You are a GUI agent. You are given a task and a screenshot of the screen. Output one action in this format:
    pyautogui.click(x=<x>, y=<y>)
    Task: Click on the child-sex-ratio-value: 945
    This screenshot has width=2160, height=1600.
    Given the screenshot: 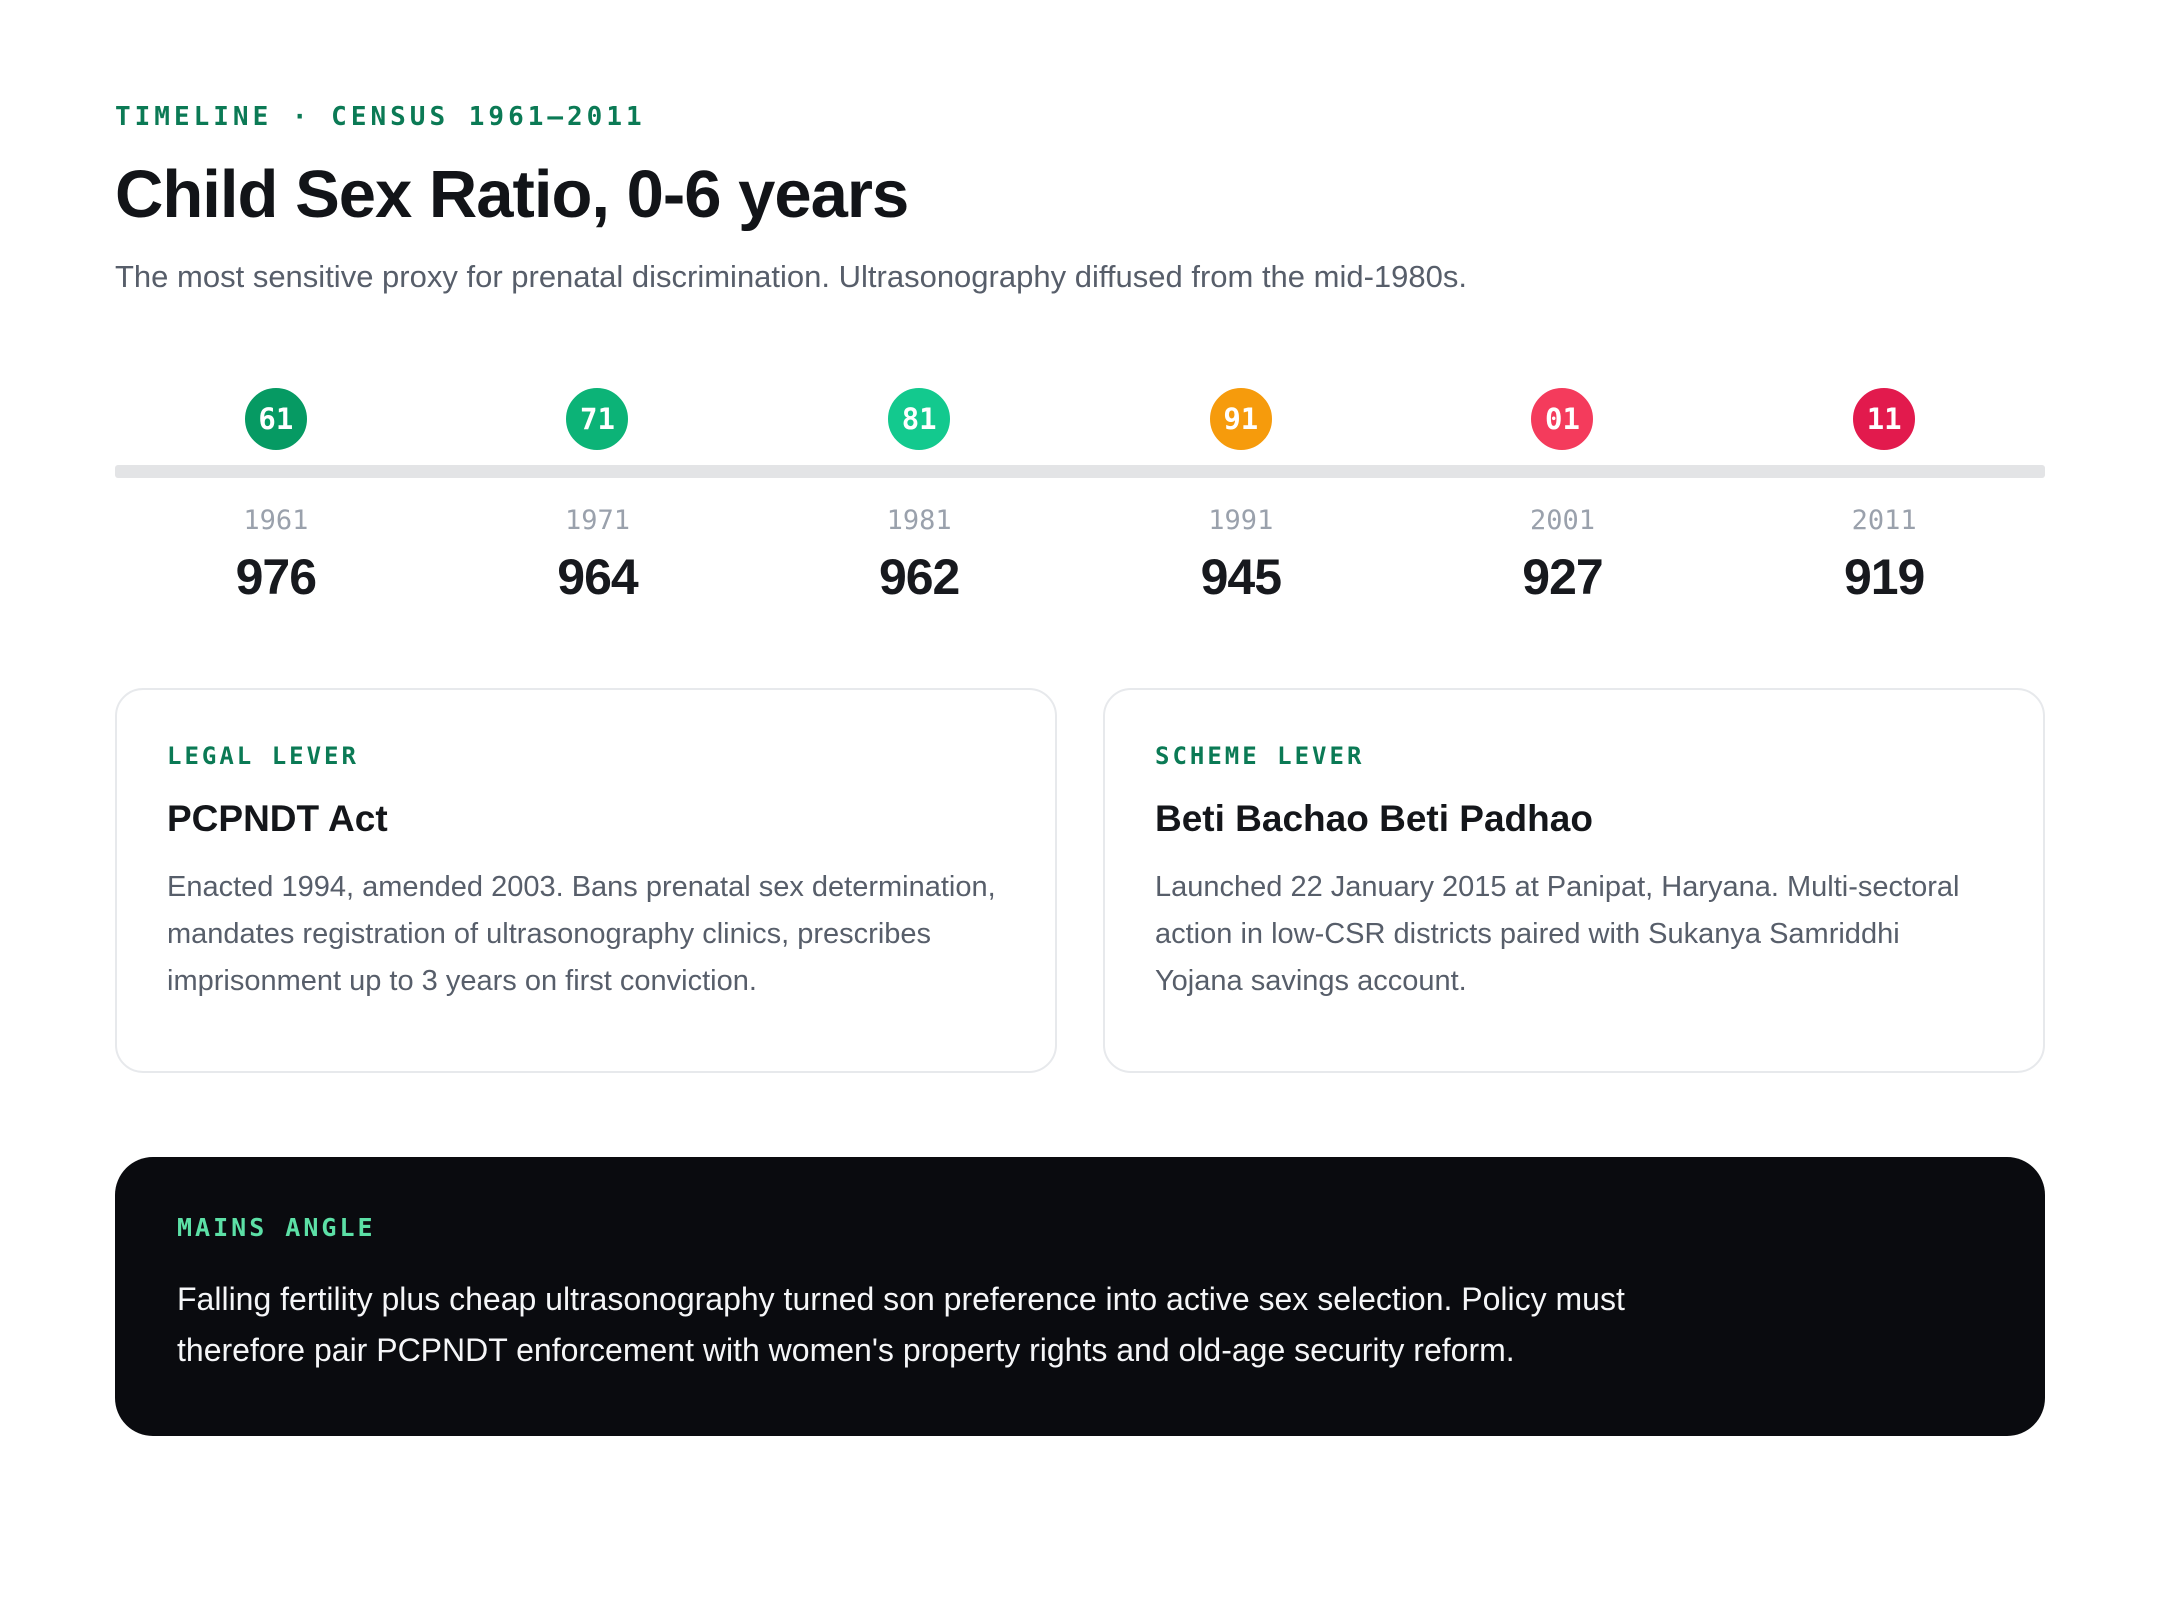 What is the action you would take?
    pyautogui.click(x=1241, y=577)
    